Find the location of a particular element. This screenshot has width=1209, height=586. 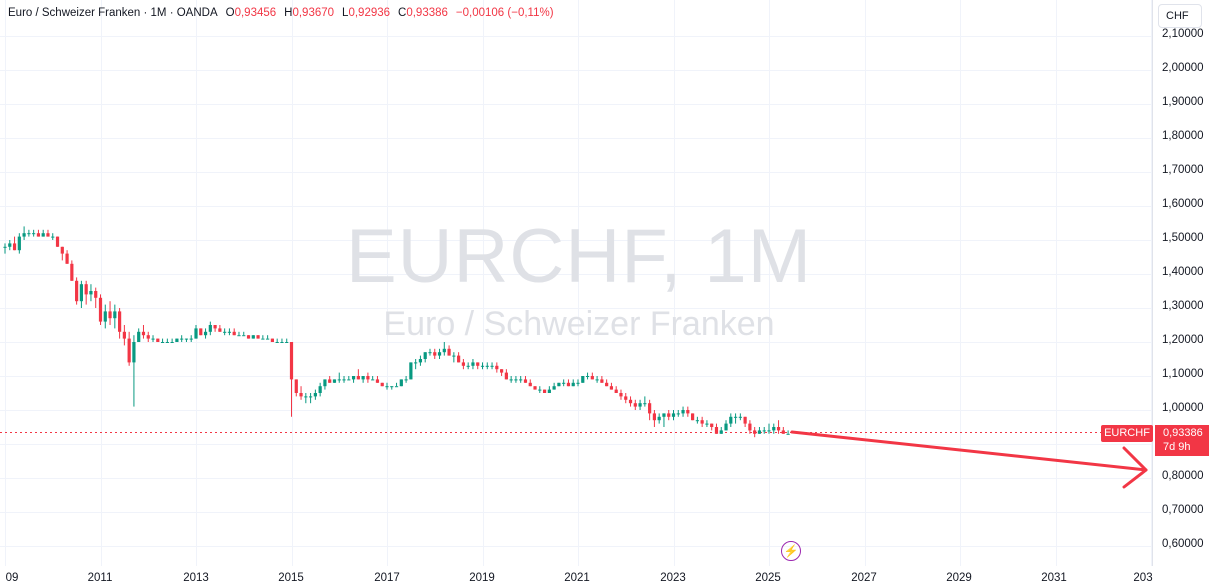

x-tick: 2015 is located at coordinates (291, 578).